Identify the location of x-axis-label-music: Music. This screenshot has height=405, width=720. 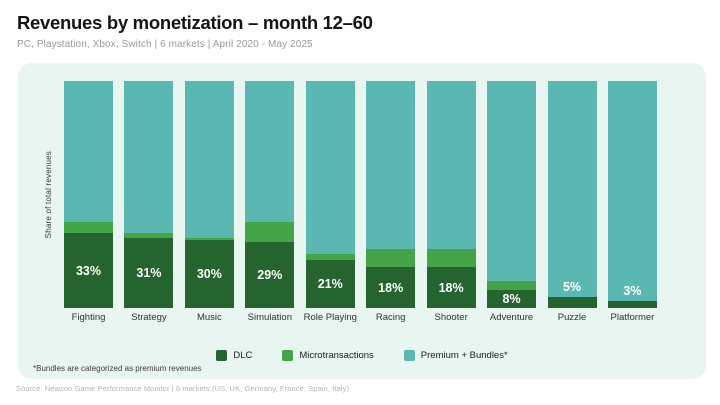
(209, 317).